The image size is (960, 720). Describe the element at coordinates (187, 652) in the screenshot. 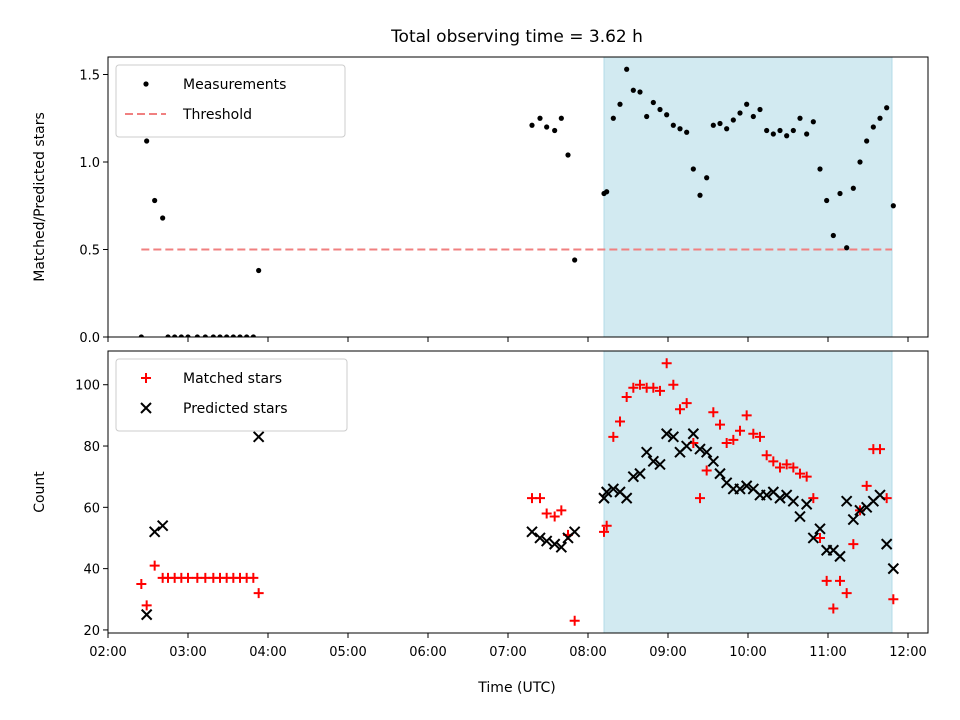

I see `x-tick-label: 03:00` at that location.